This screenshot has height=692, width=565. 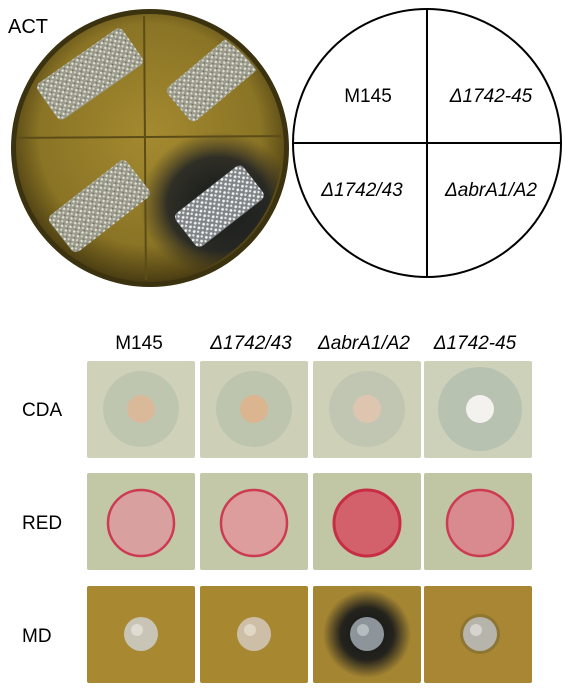 I want to click on cda-tile-m145, so click(x=141, y=409).